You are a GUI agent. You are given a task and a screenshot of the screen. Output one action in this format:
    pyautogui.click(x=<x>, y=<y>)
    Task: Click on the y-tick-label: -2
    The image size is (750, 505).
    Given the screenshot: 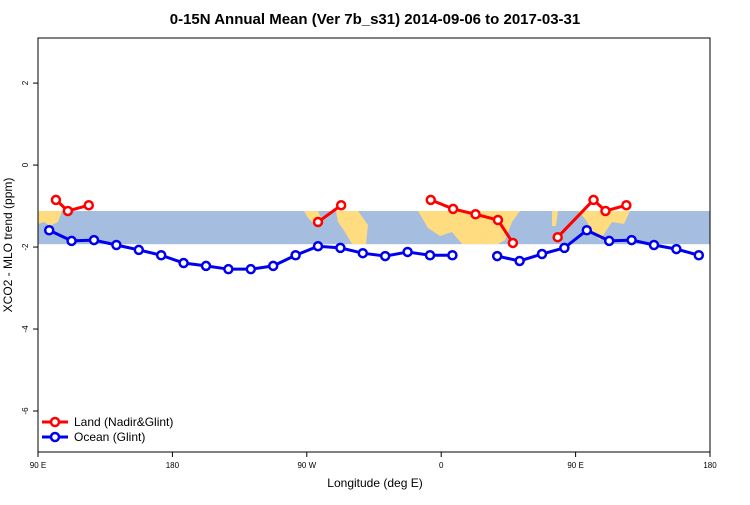 What is the action you would take?
    pyautogui.click(x=25, y=247)
    